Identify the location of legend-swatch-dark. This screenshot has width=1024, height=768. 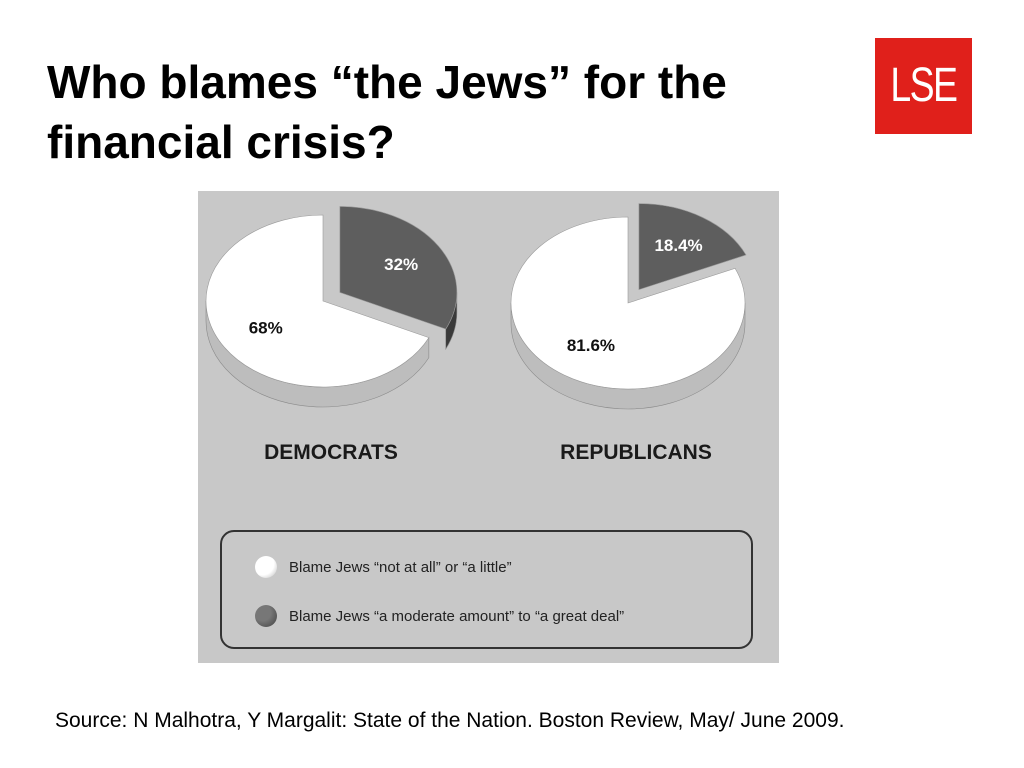
(266, 616).